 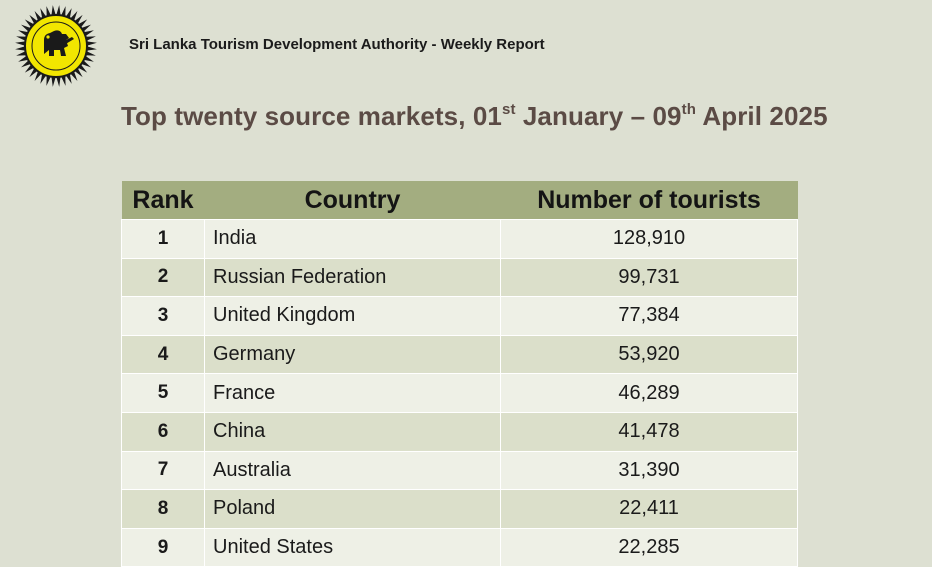 What do you see at coordinates (352, 547) in the screenshot?
I see `country-cell: United States` at bounding box center [352, 547].